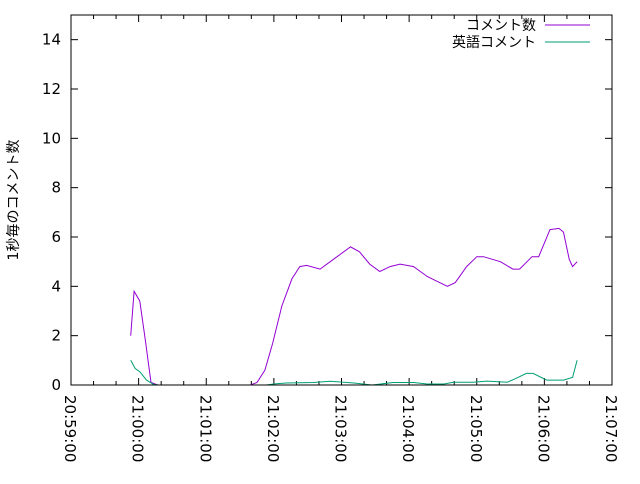 The height and width of the screenshot is (484, 640). I want to click on x-tick-label: 21:06:00, so click(543, 428).